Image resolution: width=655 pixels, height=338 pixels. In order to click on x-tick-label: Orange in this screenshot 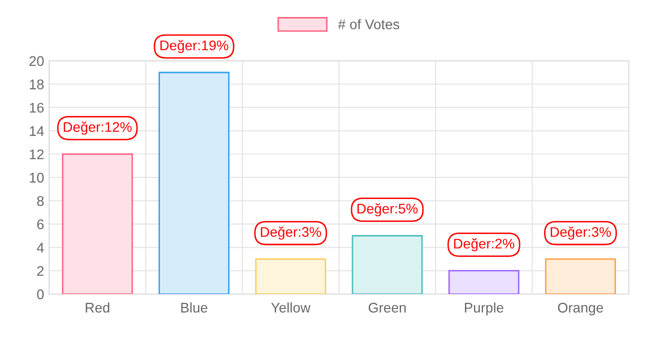, I will do `click(581, 309)`.